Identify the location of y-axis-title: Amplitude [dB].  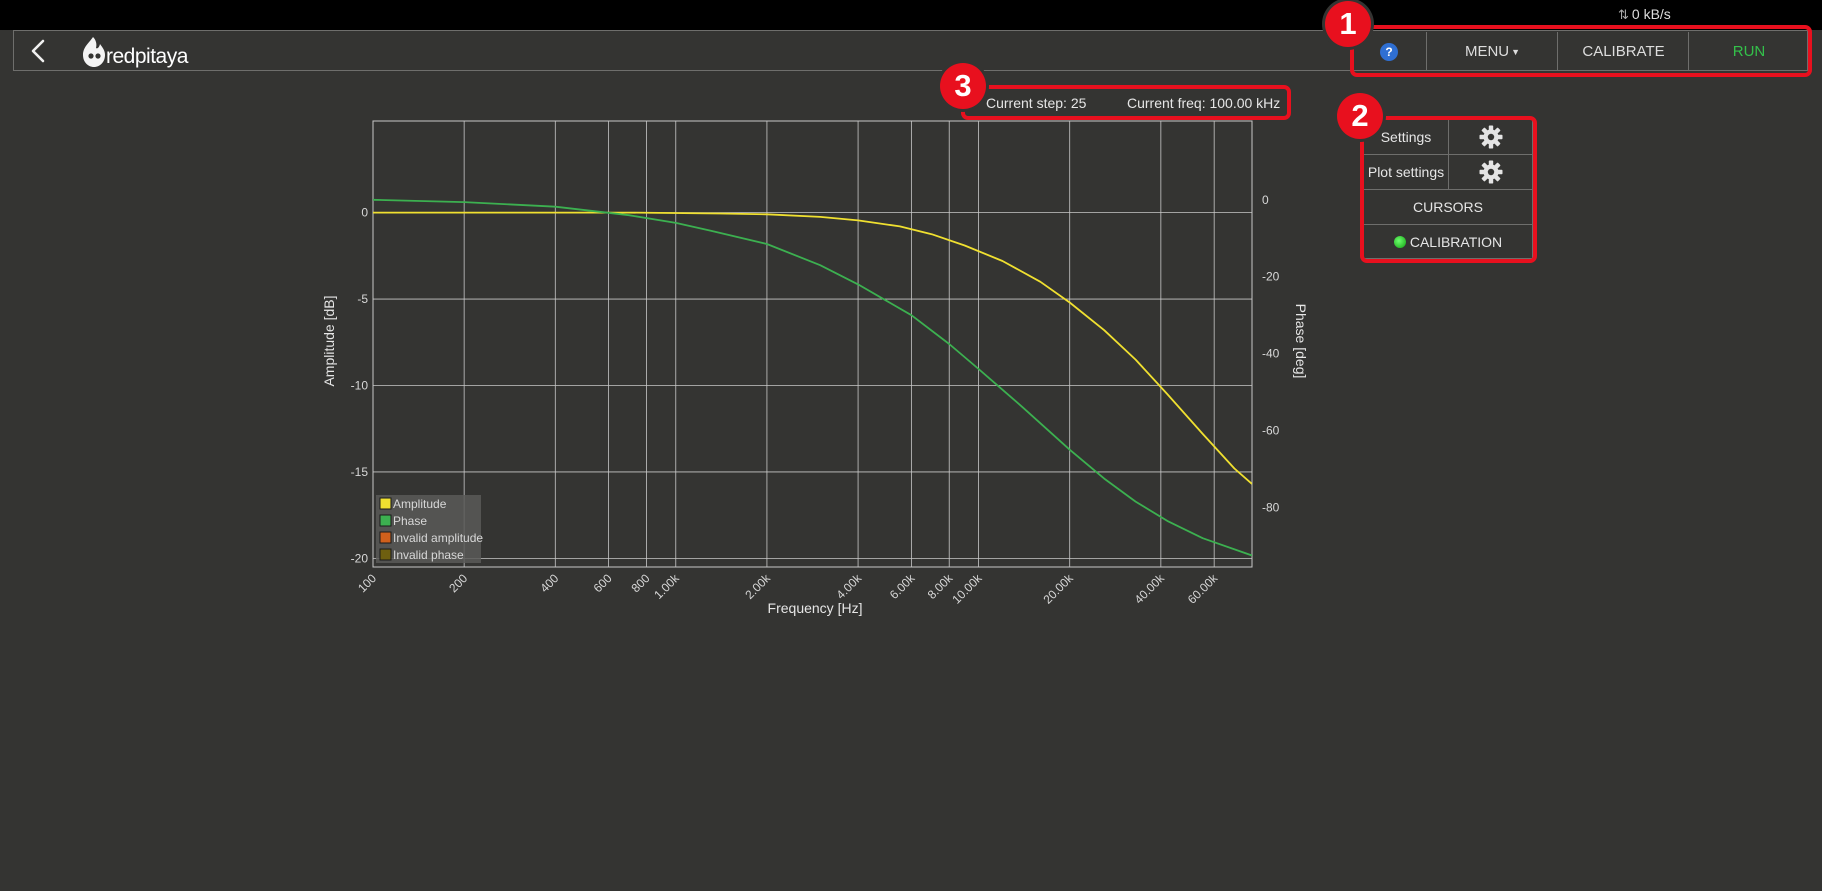
(329, 340).